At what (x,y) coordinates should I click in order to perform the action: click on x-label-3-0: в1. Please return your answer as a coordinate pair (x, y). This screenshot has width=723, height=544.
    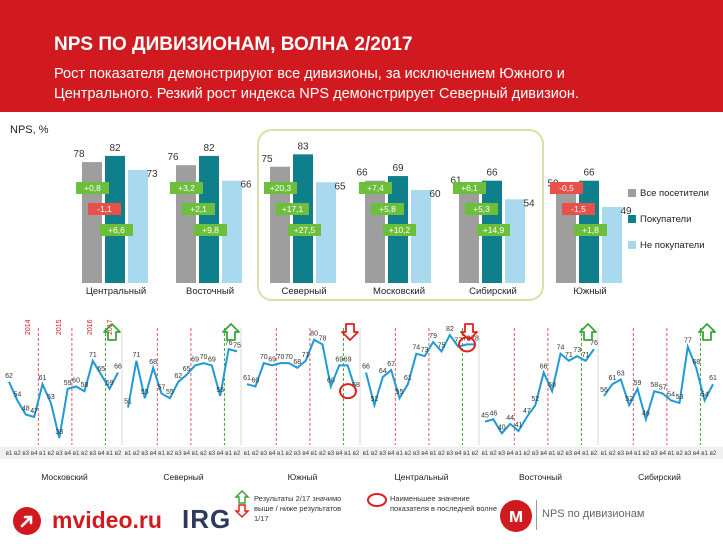
    Looking at the image, I should click on (366, 453).